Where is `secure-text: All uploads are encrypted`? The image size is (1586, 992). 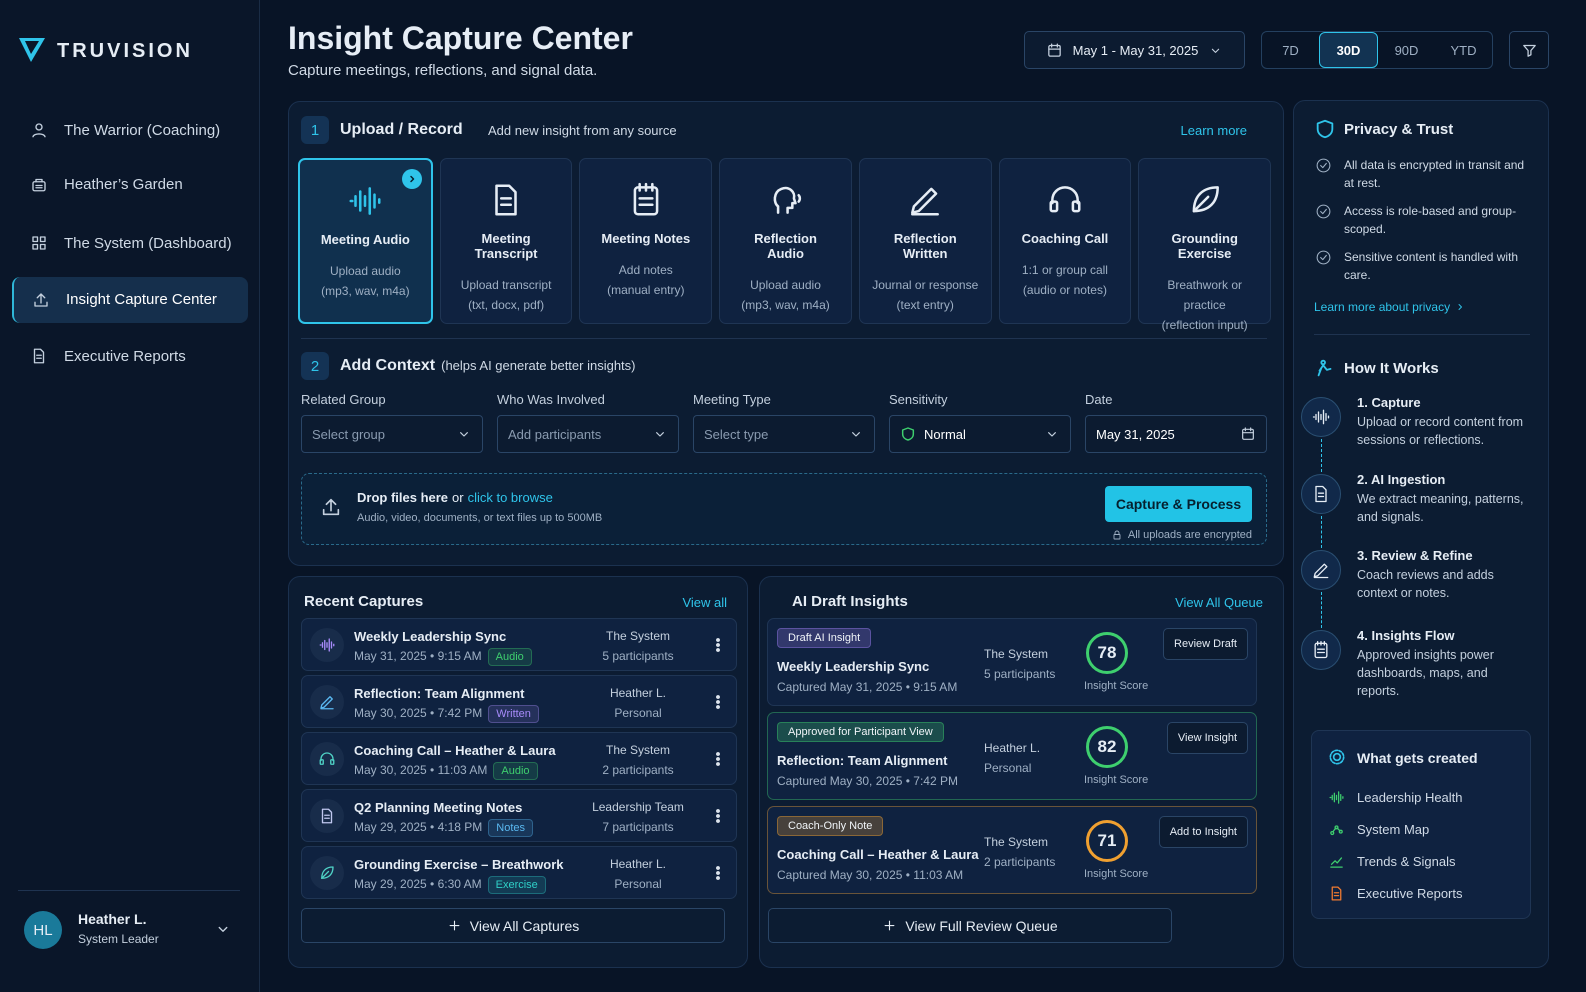 secure-text: All uploads are encrypted is located at coordinates (1189, 535).